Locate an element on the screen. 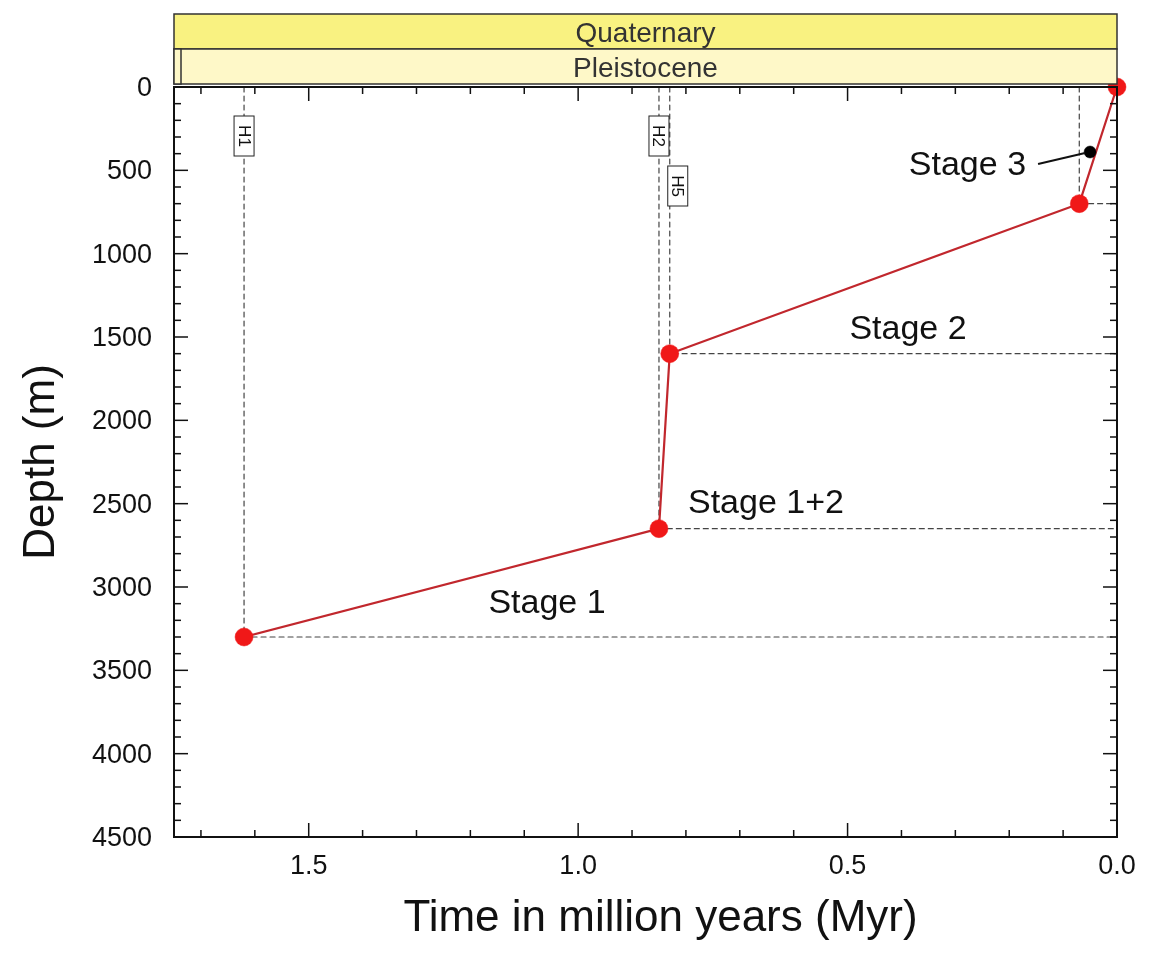 Image resolution: width=1153 pixels, height=956 pixels. text: H5 is located at coordinates (678, 186).